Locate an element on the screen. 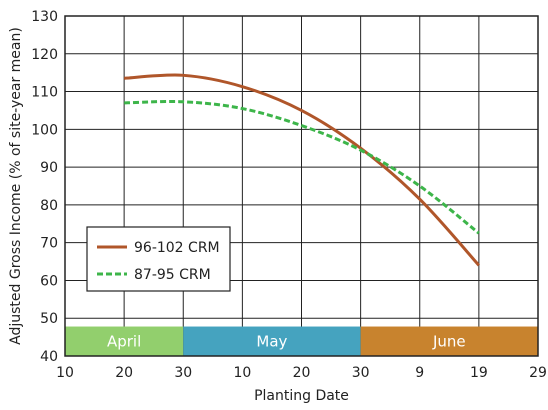  month-label: May is located at coordinates (271, 341).